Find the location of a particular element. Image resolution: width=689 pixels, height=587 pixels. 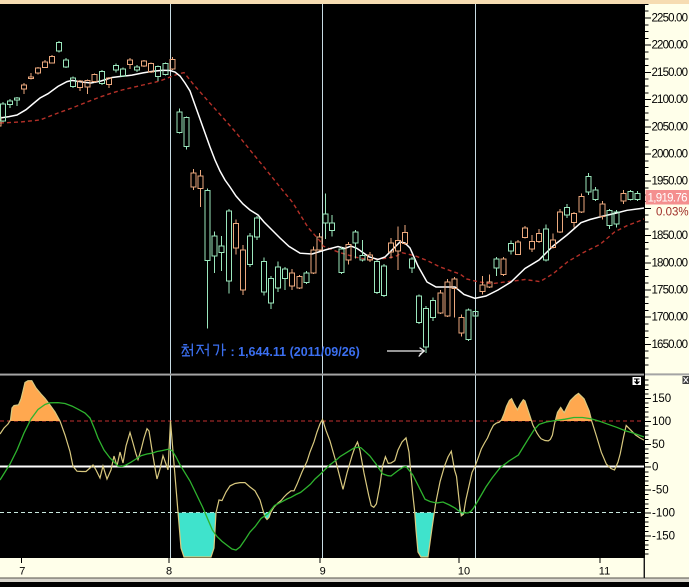

svg-text: 1650.00 is located at coordinates (670, 345).